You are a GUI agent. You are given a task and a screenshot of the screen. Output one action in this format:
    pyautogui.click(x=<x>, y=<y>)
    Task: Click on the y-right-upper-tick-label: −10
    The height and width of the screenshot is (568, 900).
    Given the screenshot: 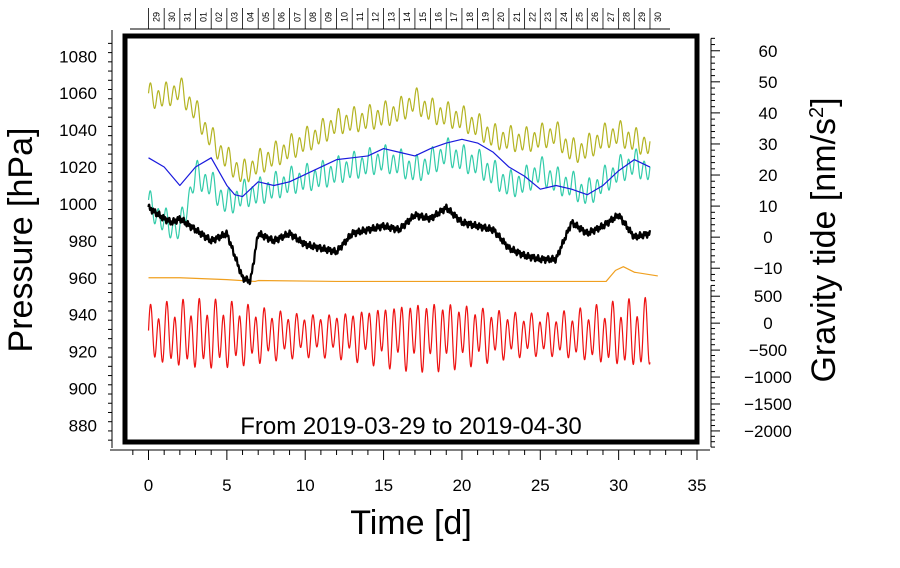 What is the action you would take?
    pyautogui.click(x=768, y=268)
    